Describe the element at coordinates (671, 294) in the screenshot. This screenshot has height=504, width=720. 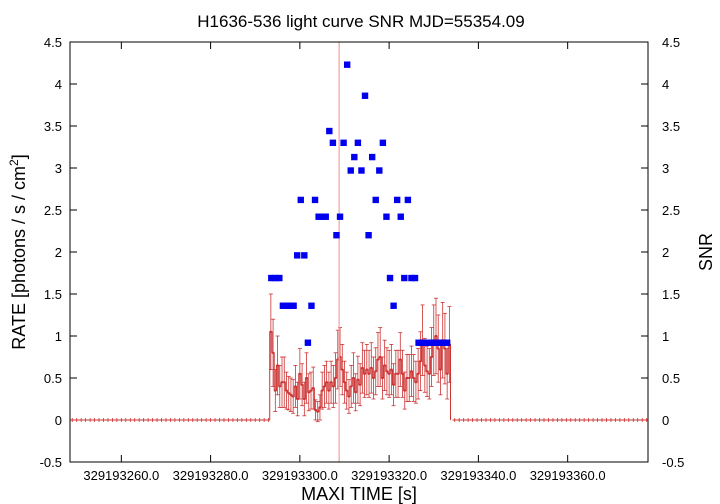
I see `y-tick-label-right: 1.5` at that location.